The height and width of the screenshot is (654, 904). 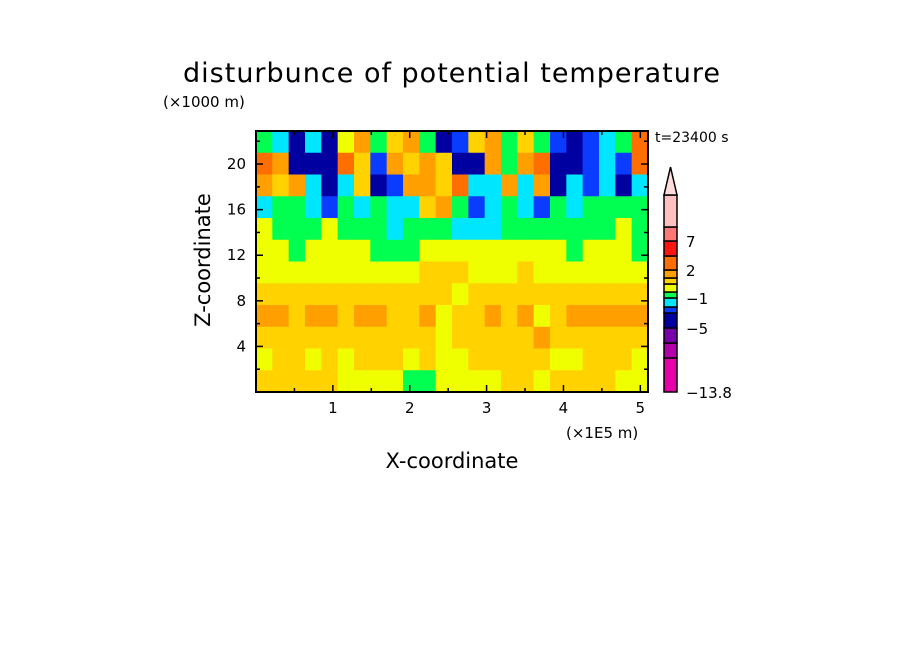 I want to click on x-tick-label: 2, so click(x=410, y=408).